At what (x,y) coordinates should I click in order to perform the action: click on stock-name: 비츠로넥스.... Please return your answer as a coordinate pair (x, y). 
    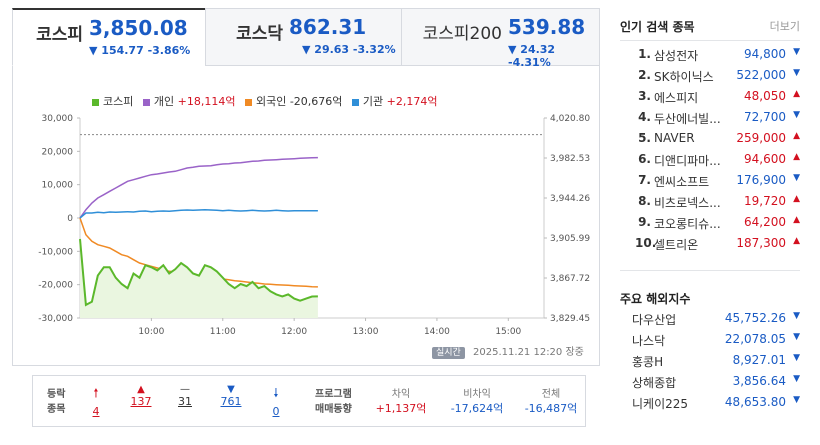
    Looking at the image, I should click on (687, 203).